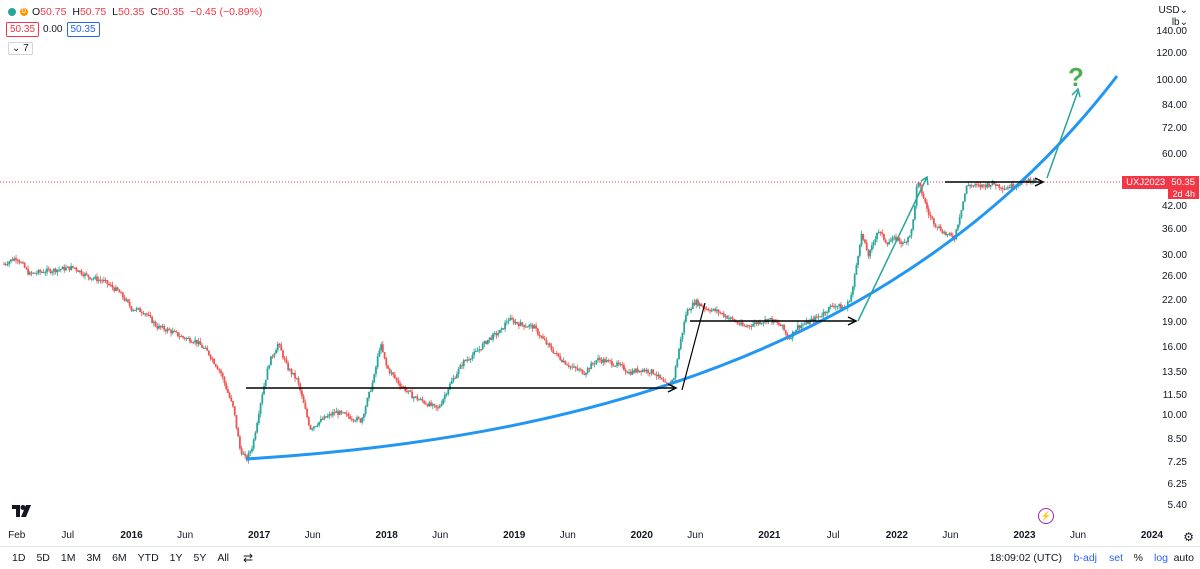  I want to click on price-tick-label: 72.00, so click(1174, 128).